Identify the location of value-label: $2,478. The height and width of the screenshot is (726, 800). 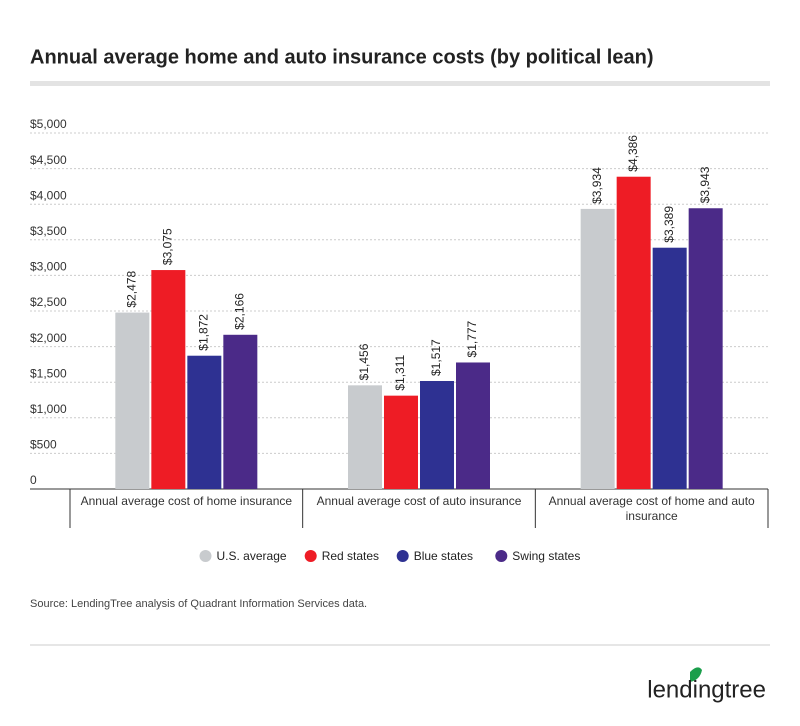
(132, 289).